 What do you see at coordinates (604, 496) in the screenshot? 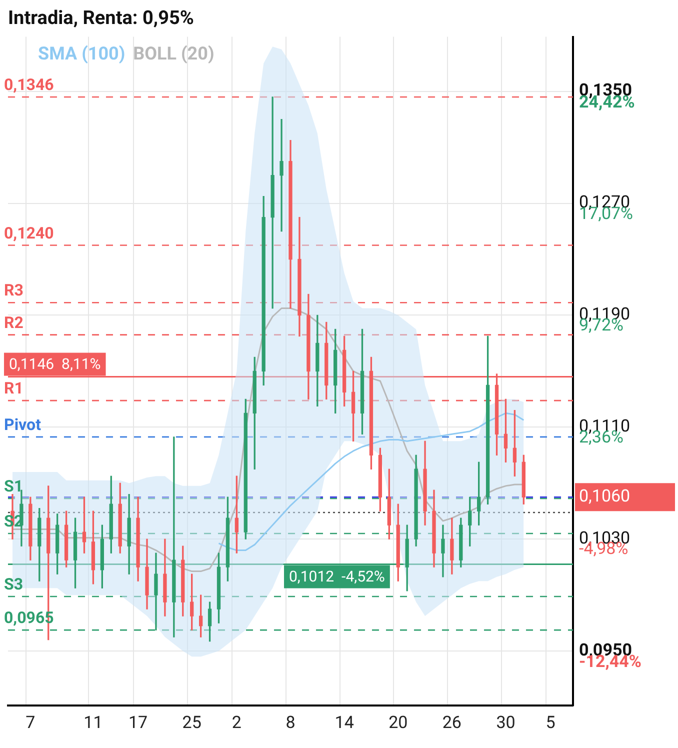
I see `text: 0,1060` at bounding box center [604, 496].